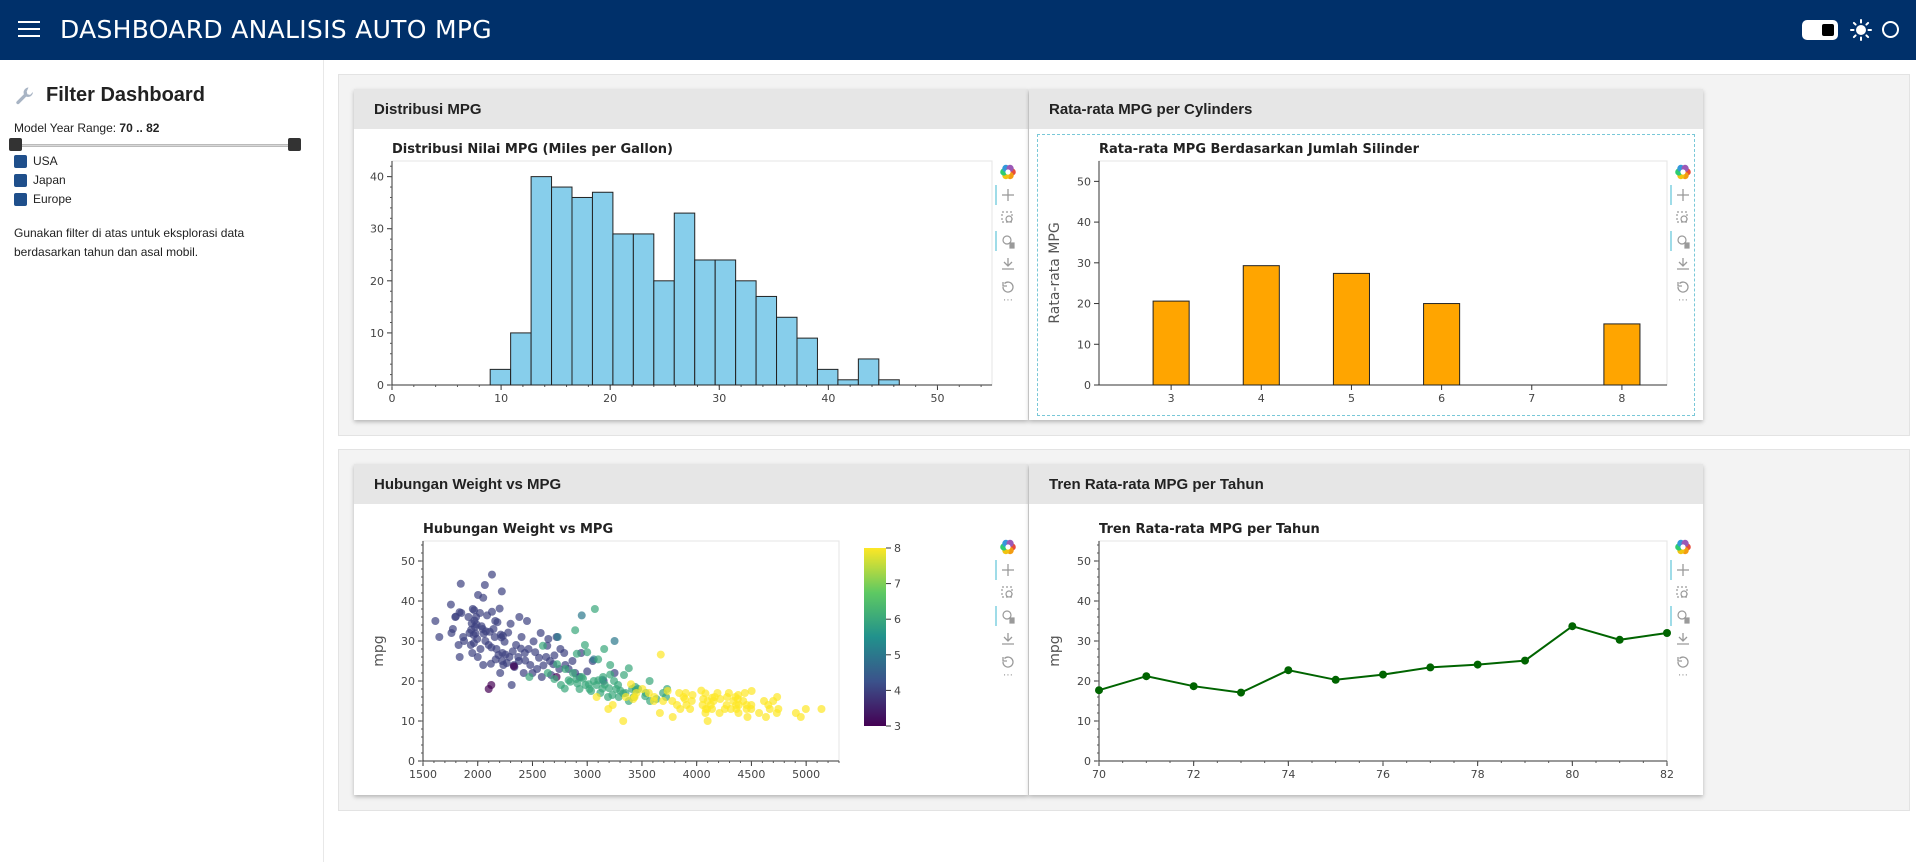 Image resolution: width=1916 pixels, height=862 pixels. I want to click on x-tick-label: 40, so click(828, 398).